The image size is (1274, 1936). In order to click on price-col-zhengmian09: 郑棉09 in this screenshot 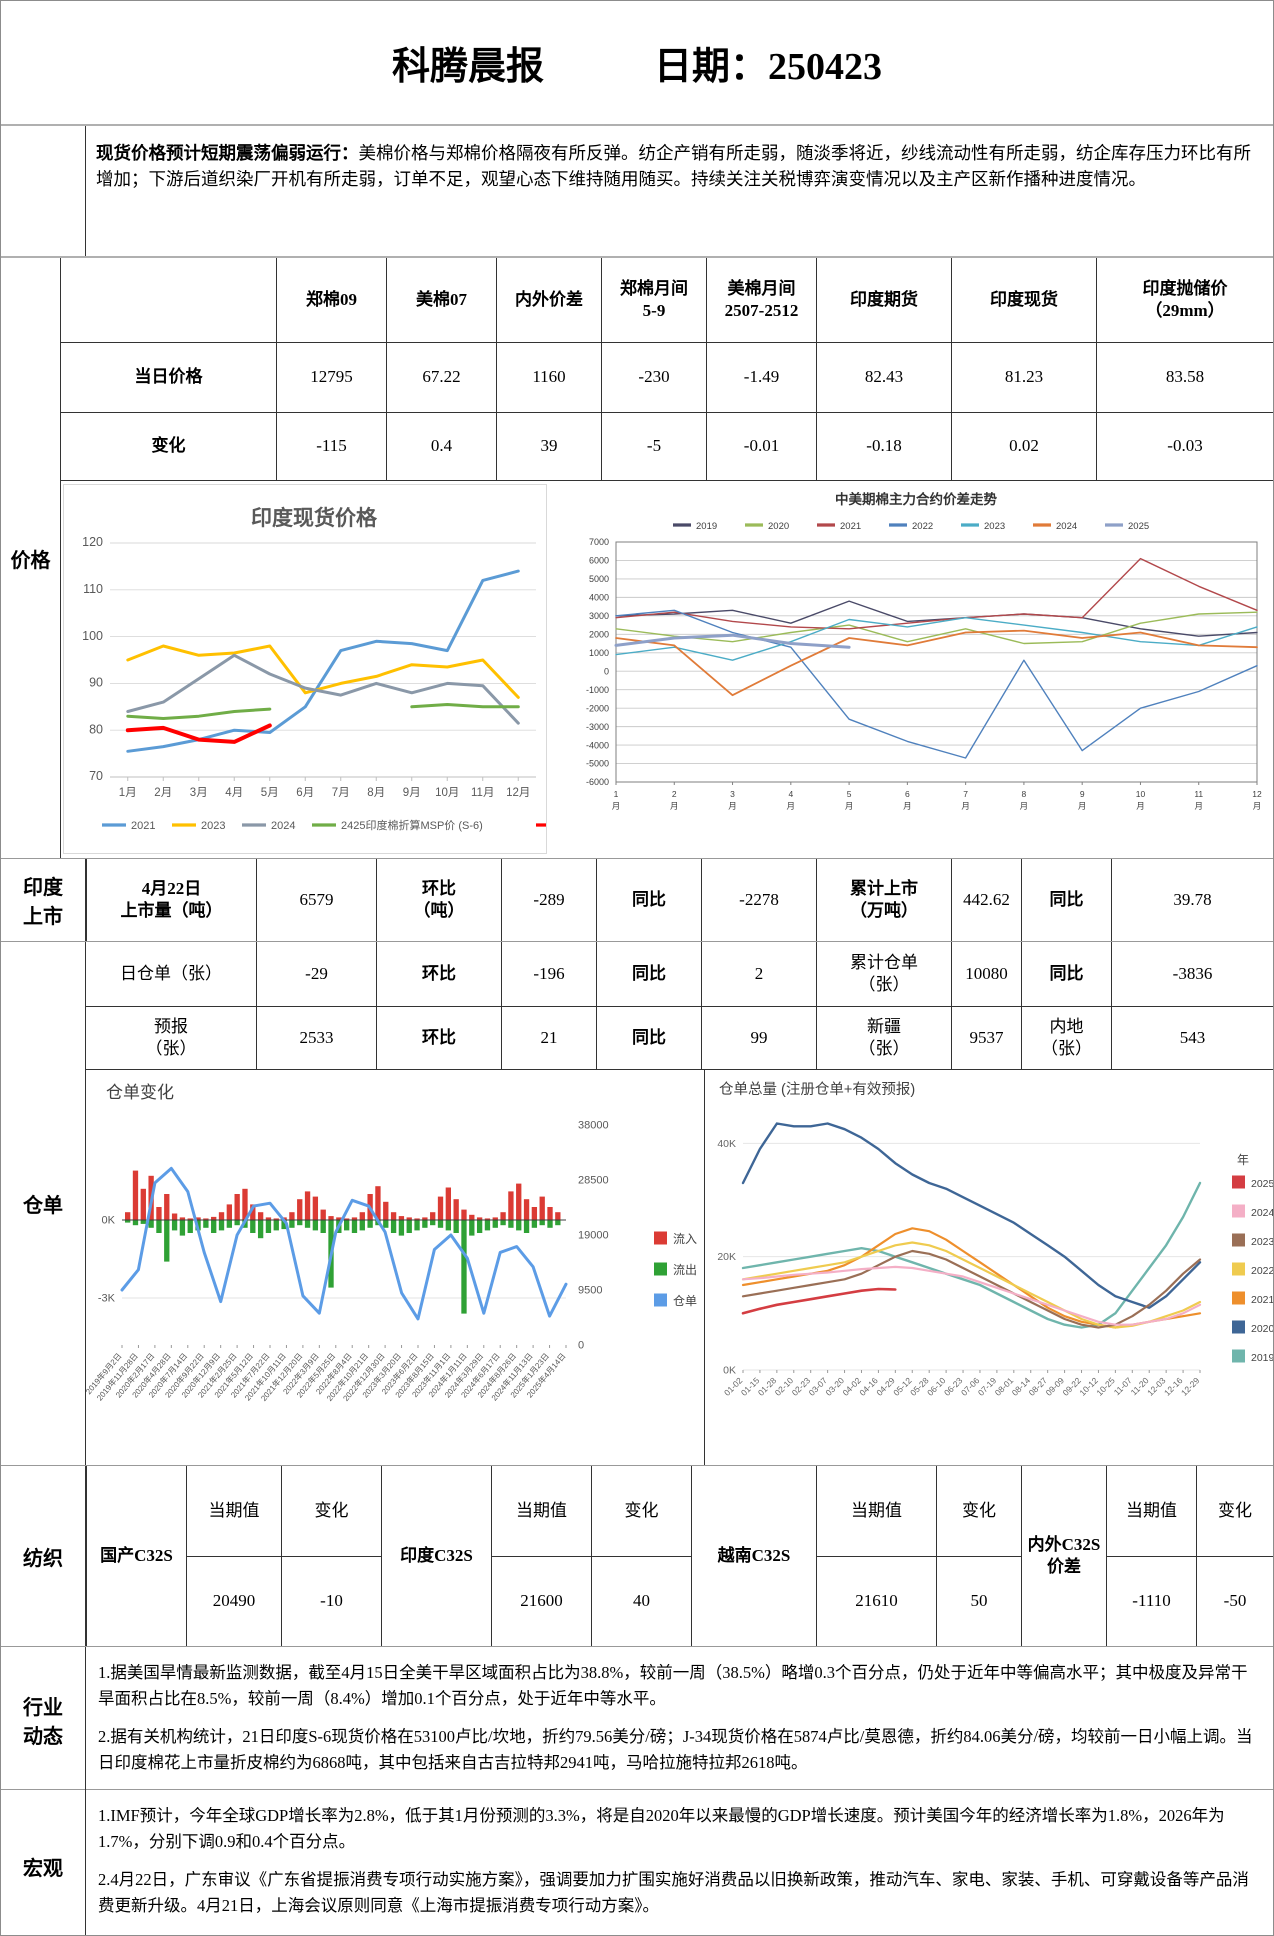, I will do `click(331, 300)`.